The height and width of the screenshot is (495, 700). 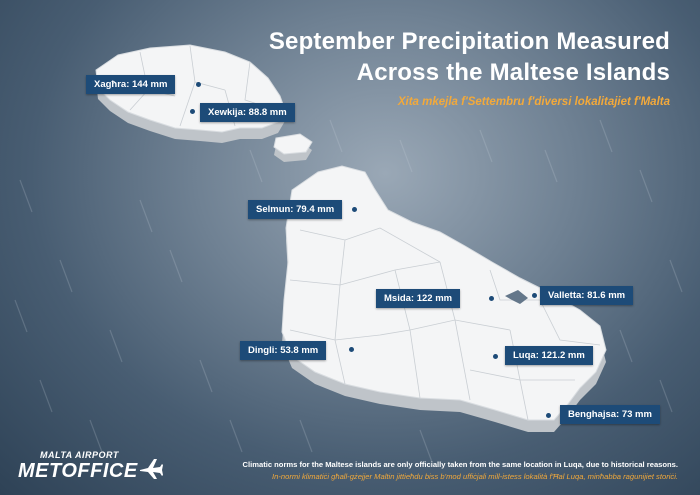 I want to click on station-dot-benghajsa, so click(x=548, y=415).